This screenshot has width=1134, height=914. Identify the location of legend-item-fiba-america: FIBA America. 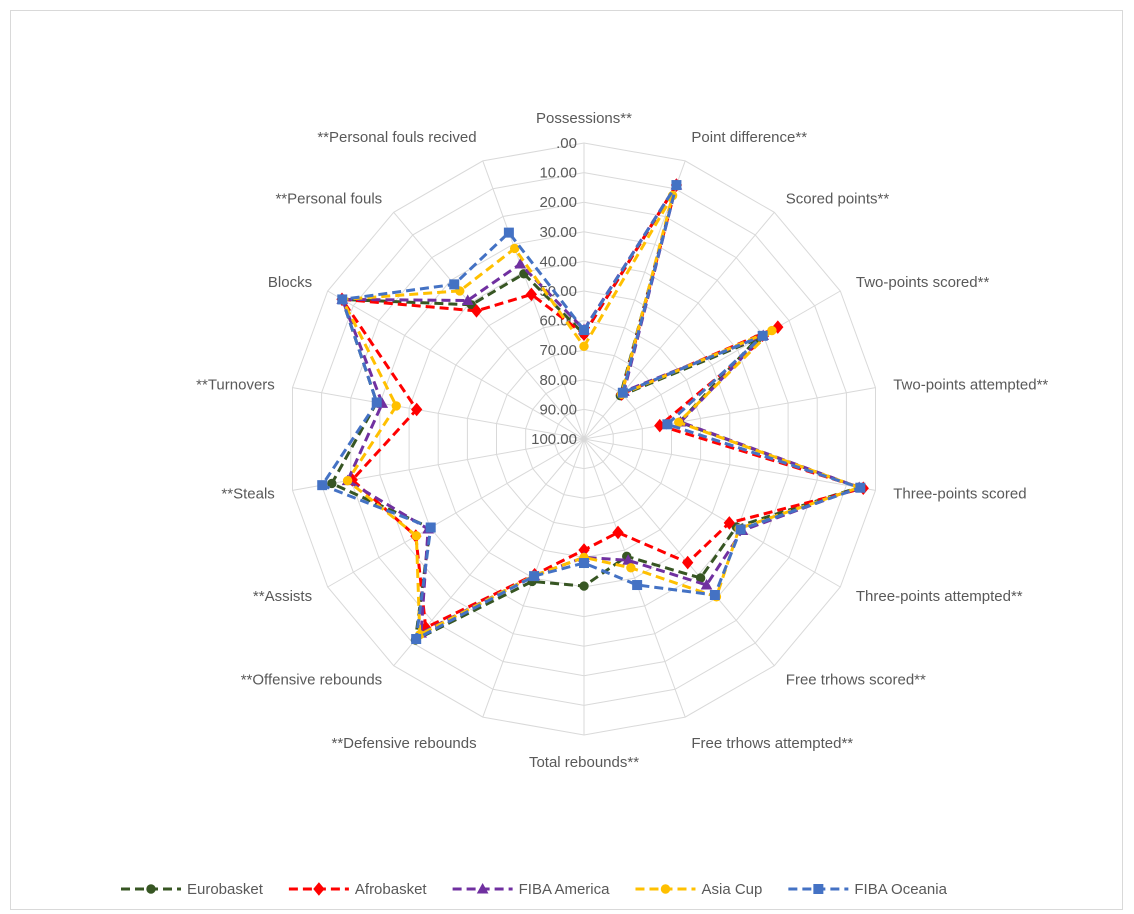
(531, 889).